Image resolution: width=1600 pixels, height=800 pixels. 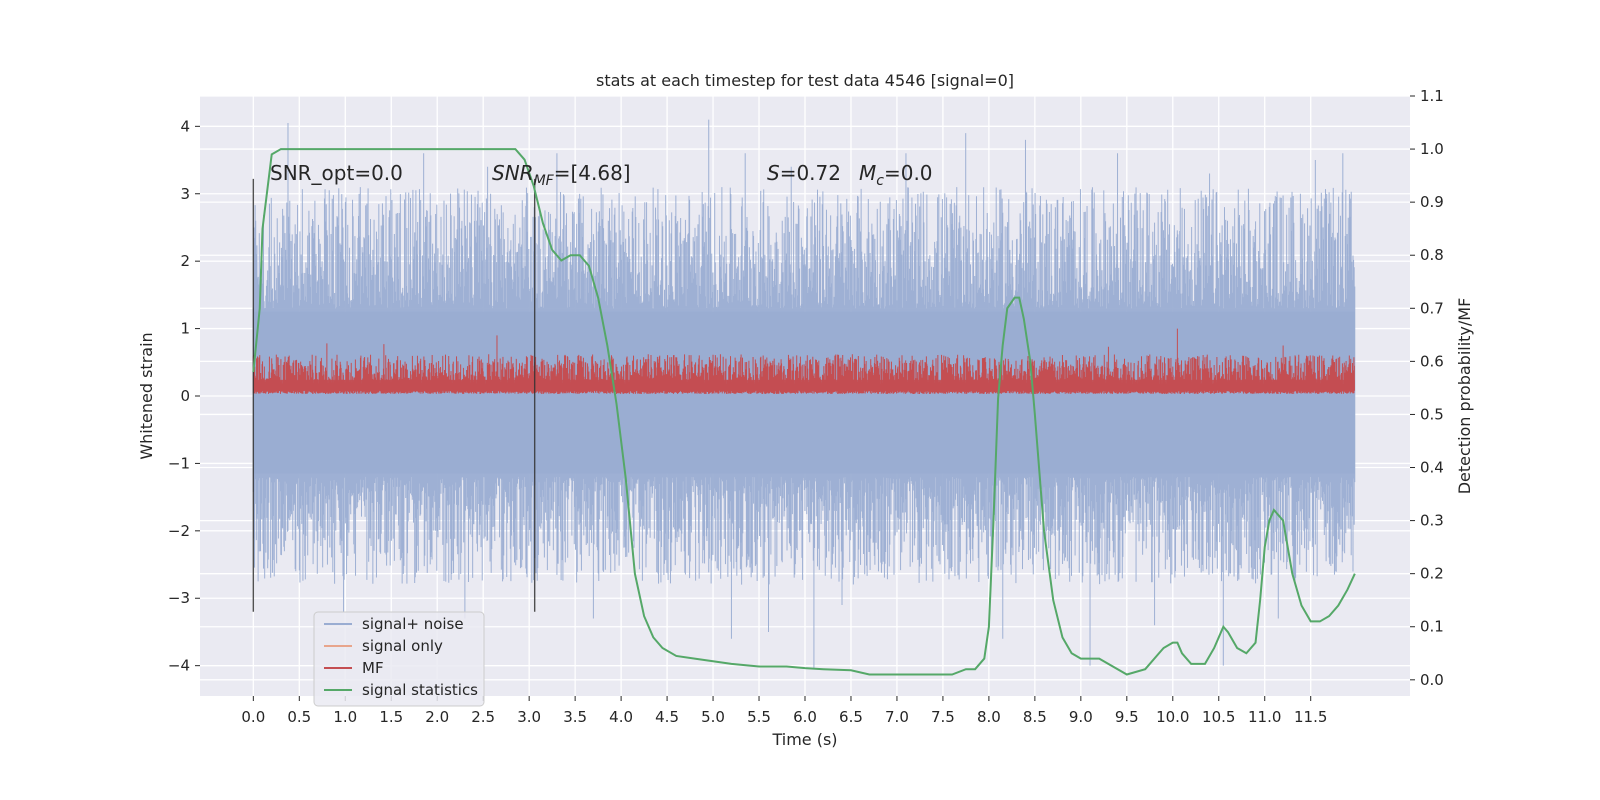 I want to click on y-tick-label: −4, so click(x=179, y=666).